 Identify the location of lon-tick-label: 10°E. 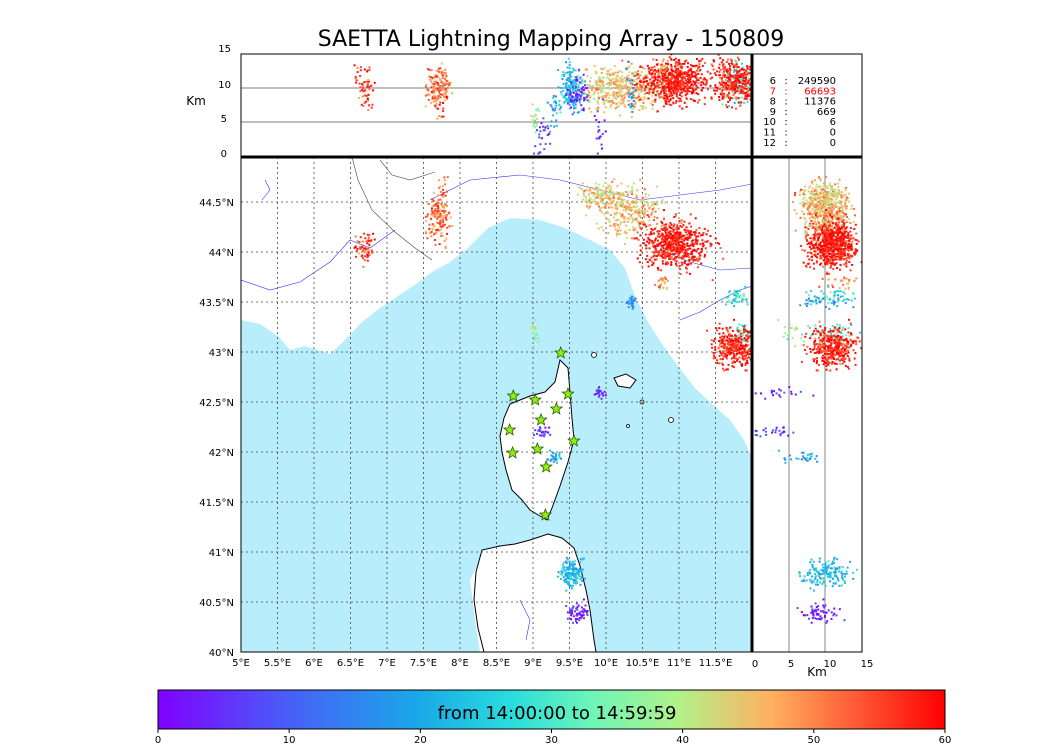
(606, 663).